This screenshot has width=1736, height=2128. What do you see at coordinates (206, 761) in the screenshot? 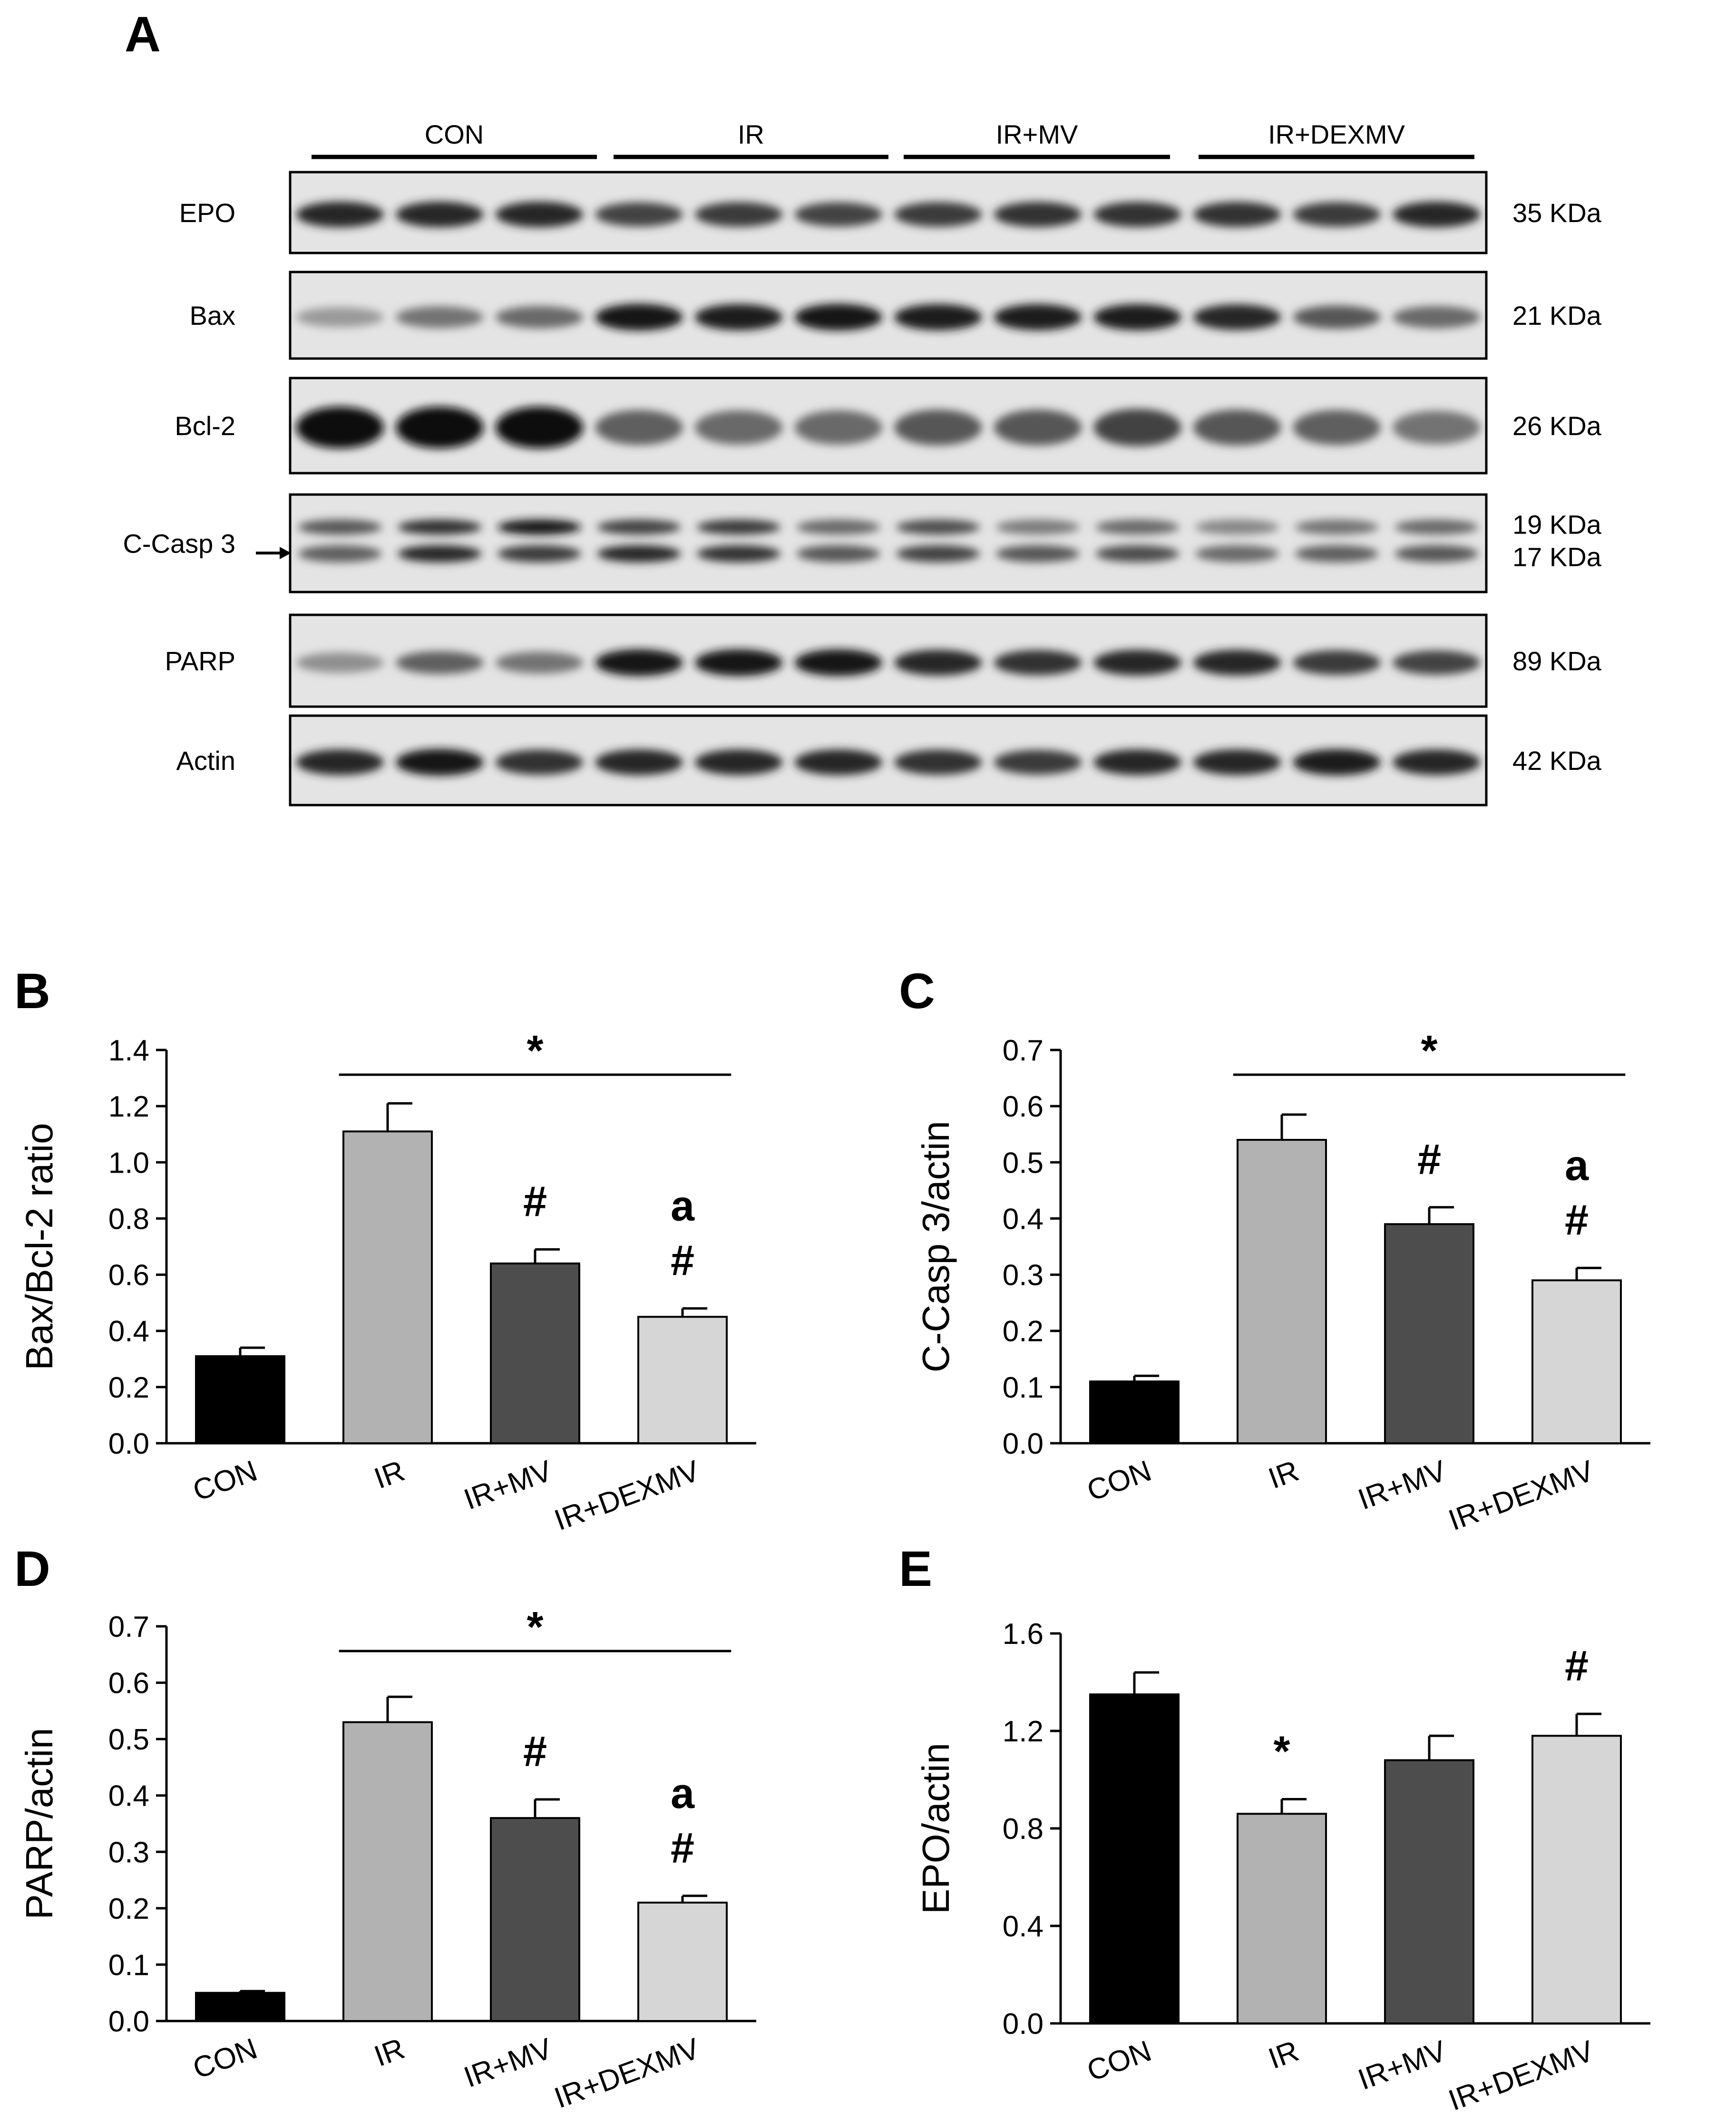
I see `protein-label: Actin` at bounding box center [206, 761].